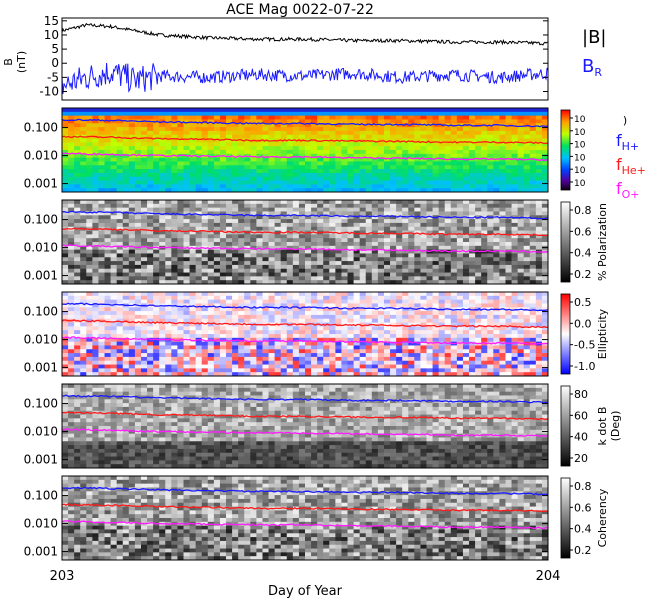 Image resolution: width=650 pixels, height=600 pixels. I want to click on legend-b-r-main: B, so click(588, 66).